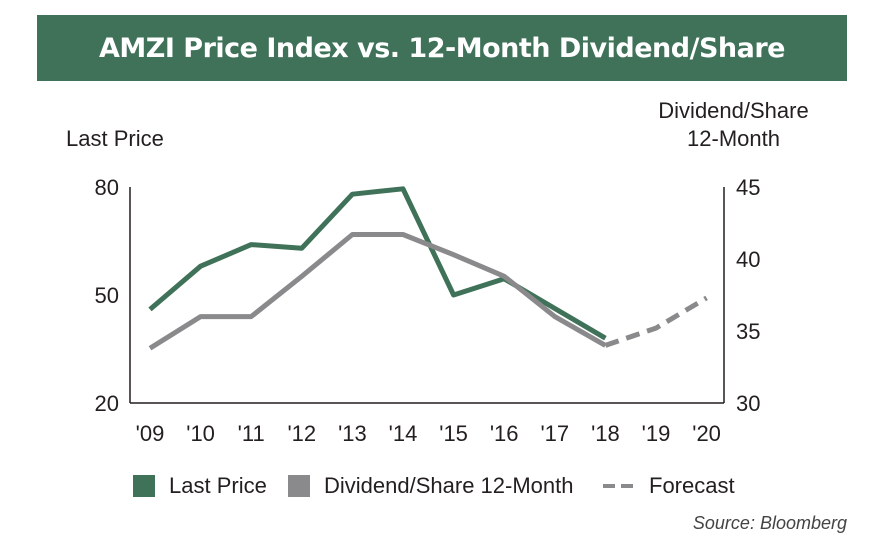 Image resolution: width=887 pixels, height=548 pixels. I want to click on x-tick-label-3: '12, so click(301, 433).